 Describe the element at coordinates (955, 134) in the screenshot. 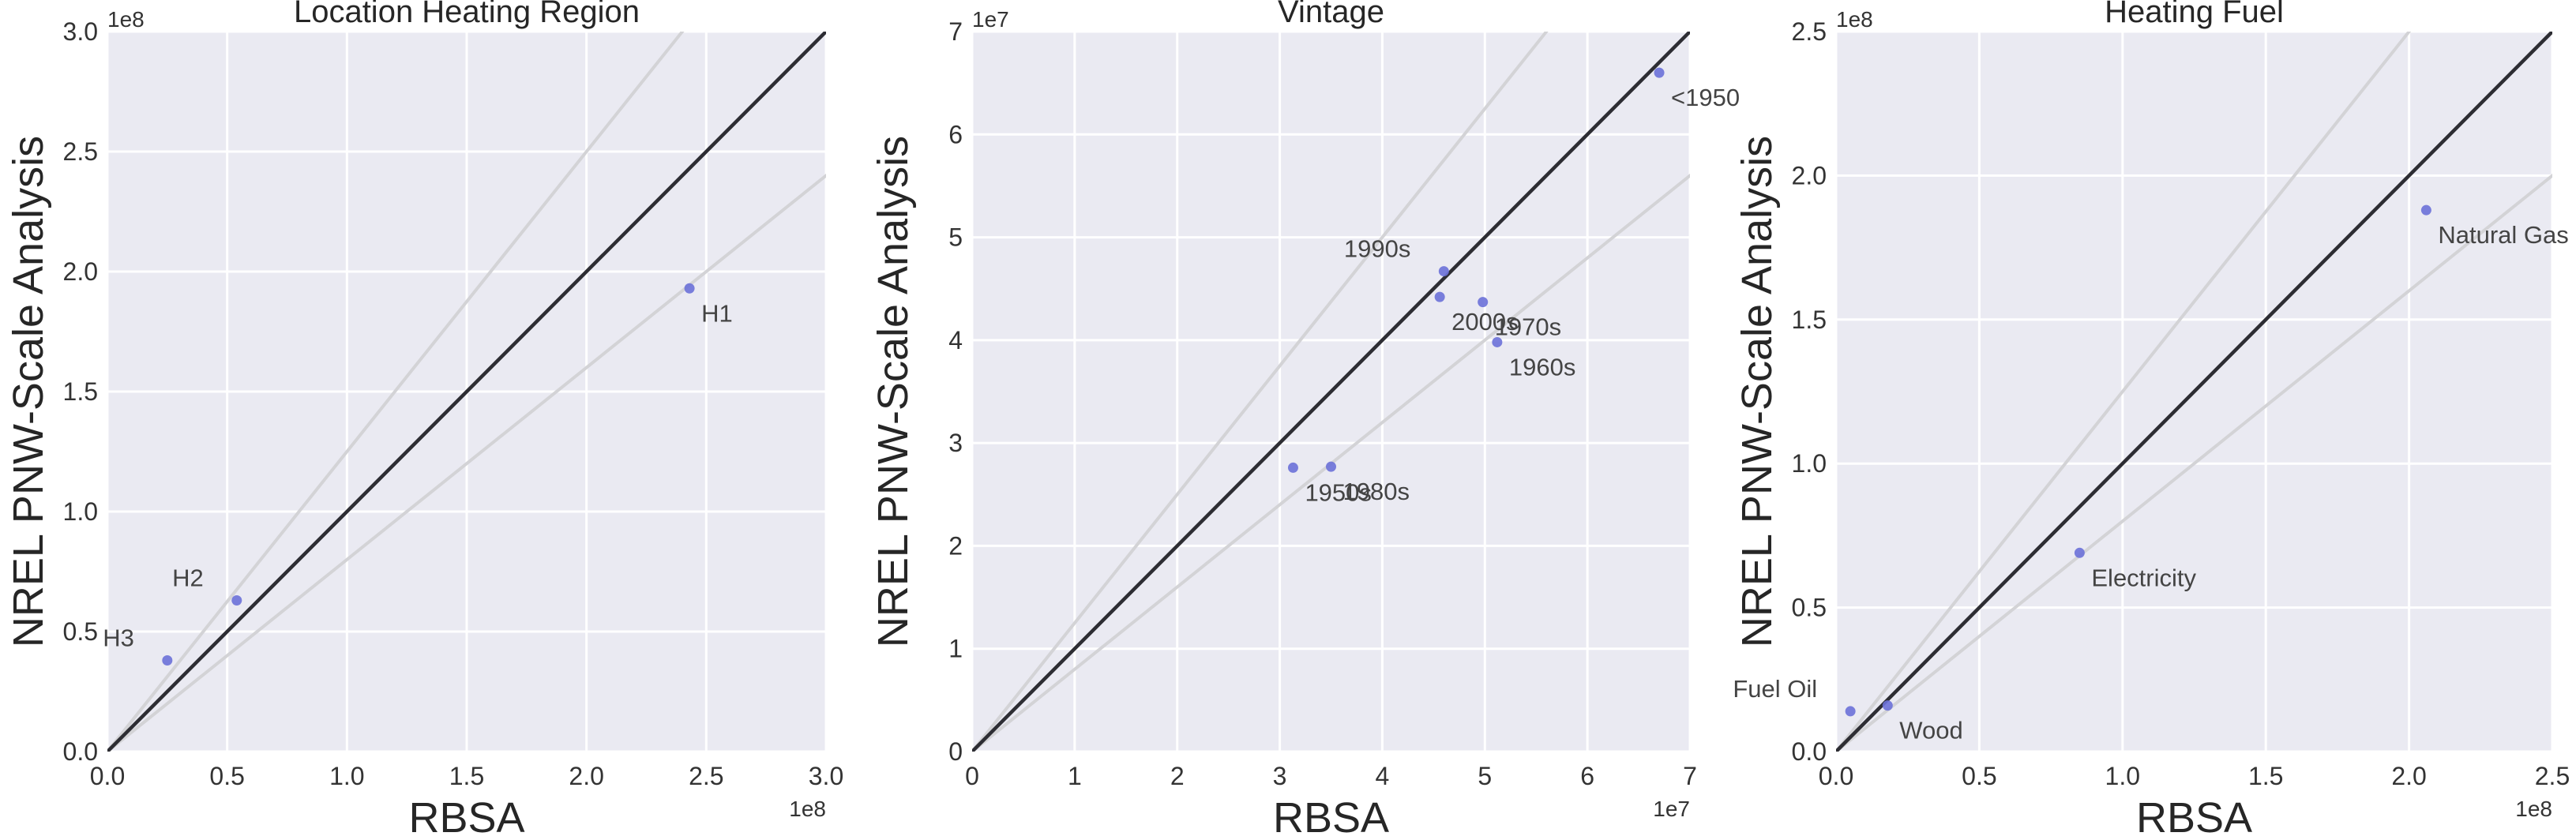

I see `y-tick-label: 6` at that location.